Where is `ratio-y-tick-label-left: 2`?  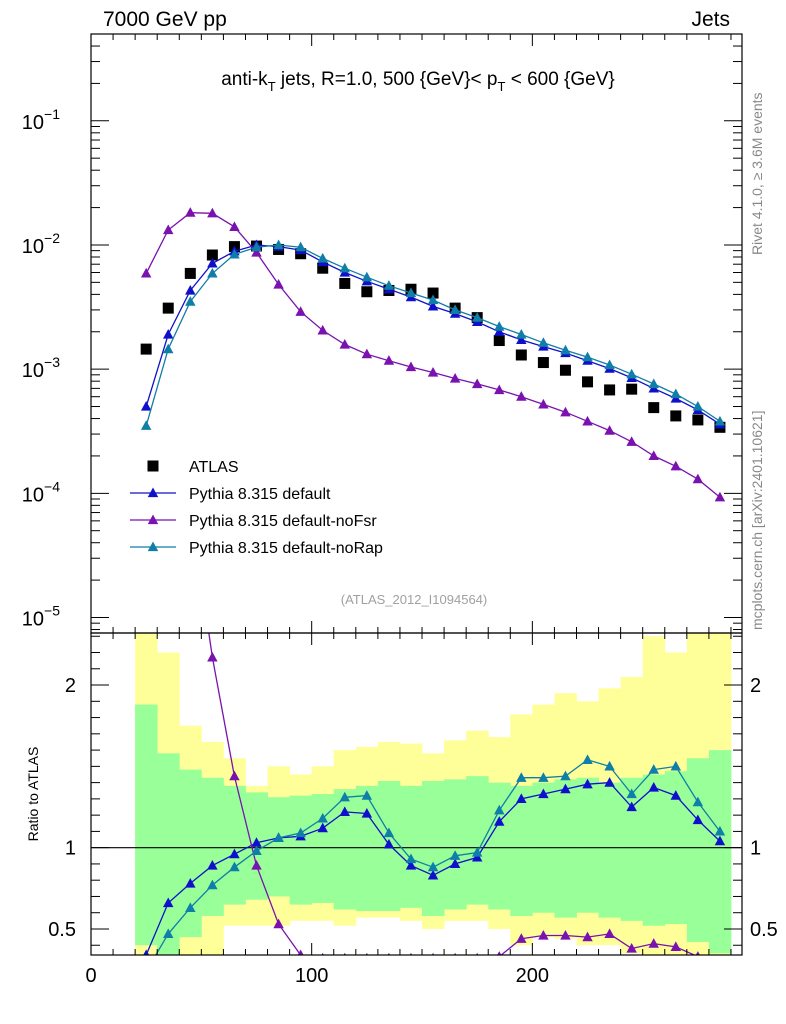
ratio-y-tick-label-left: 2 is located at coordinates (70, 686).